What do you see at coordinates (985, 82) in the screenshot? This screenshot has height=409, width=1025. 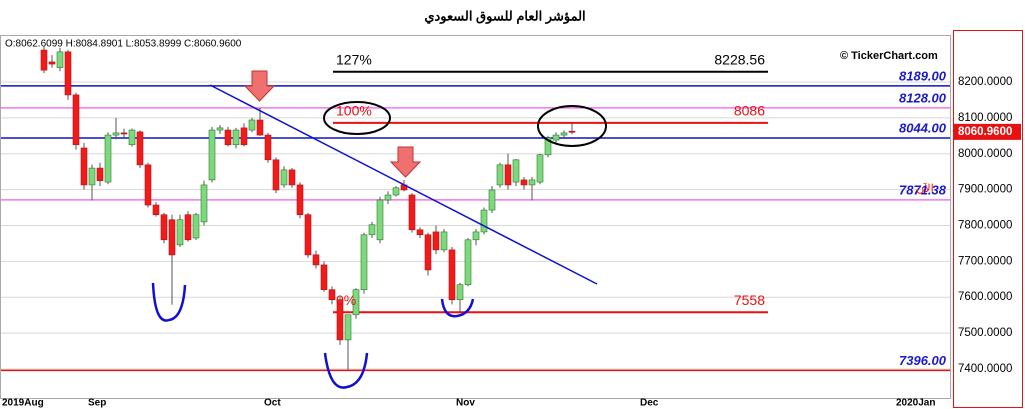 I see `y-tick-label: 8200.0000` at bounding box center [985, 82].